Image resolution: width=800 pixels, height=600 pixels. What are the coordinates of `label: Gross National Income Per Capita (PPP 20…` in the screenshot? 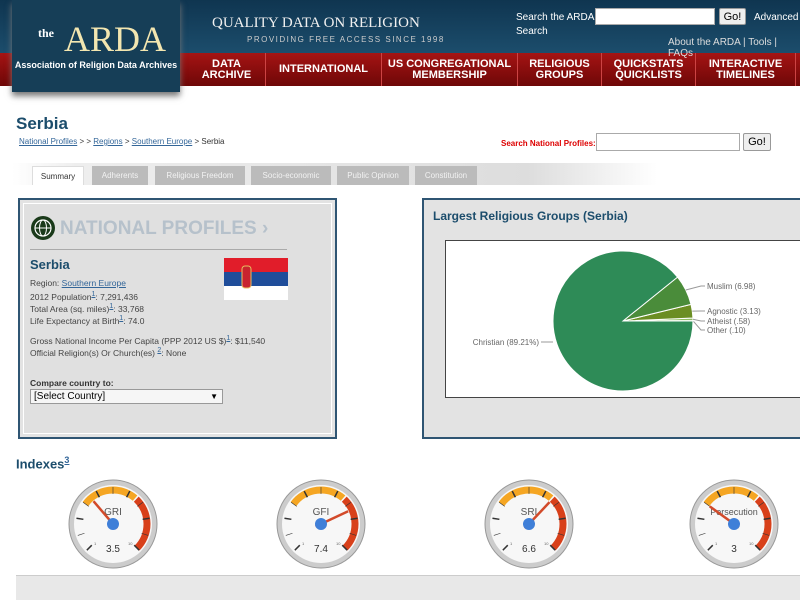 It's located at (128, 340).